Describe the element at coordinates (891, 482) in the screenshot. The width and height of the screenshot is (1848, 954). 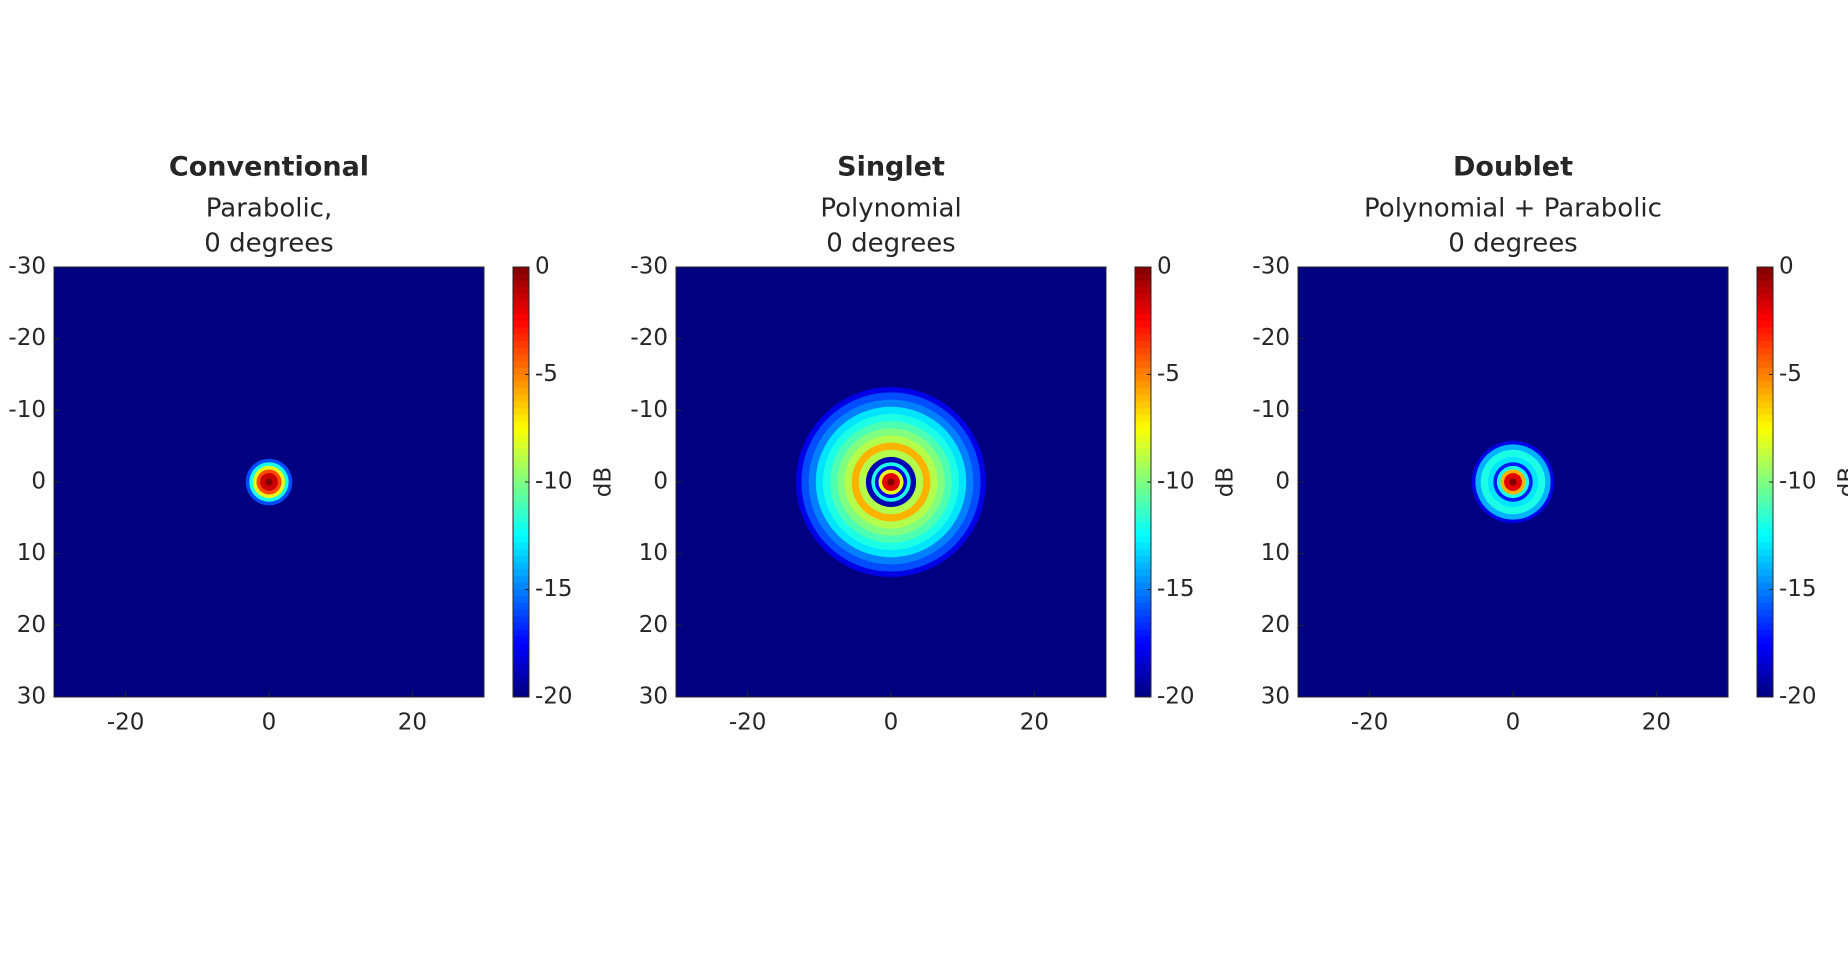
I see `ring` at that location.